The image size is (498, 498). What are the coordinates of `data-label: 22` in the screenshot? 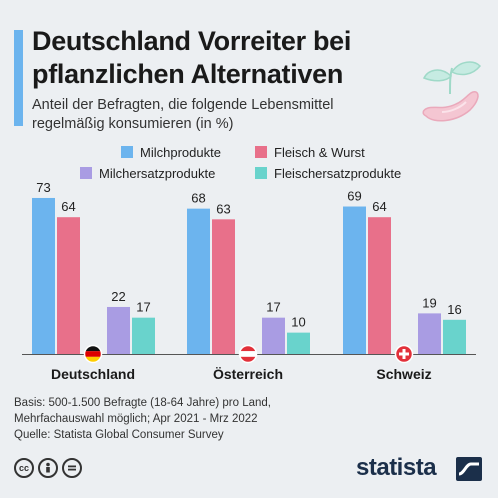 It's located at (118, 296).